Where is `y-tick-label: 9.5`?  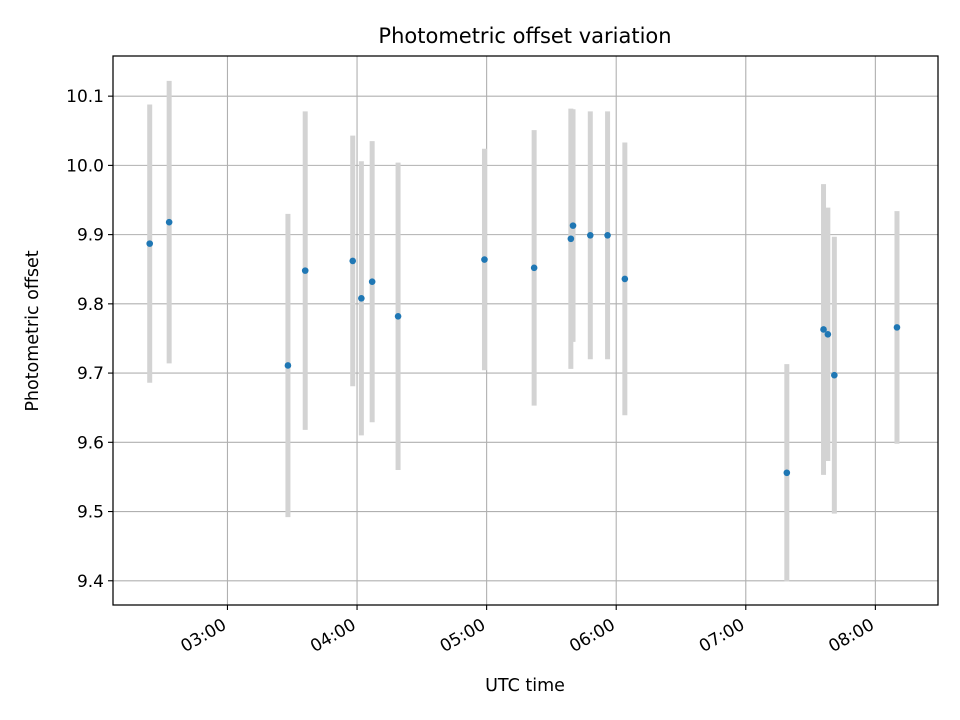 y-tick-label: 9.5 is located at coordinates (90, 513).